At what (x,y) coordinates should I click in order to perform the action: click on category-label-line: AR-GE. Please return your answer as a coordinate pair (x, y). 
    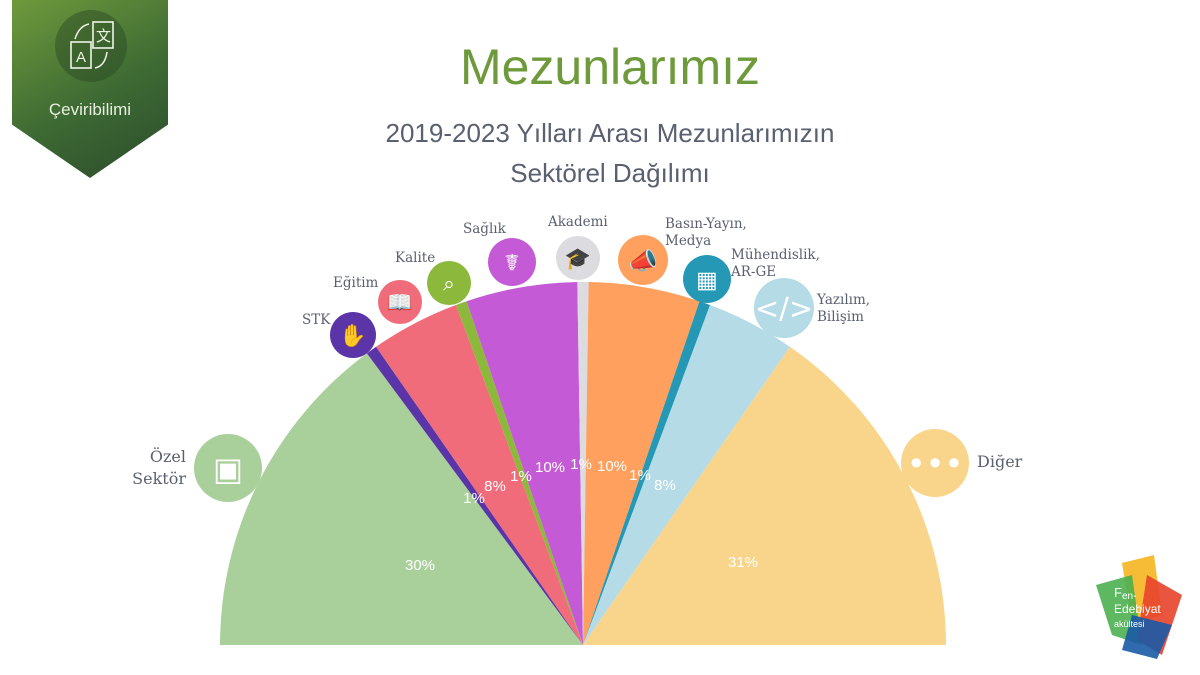
    Looking at the image, I should click on (753, 272).